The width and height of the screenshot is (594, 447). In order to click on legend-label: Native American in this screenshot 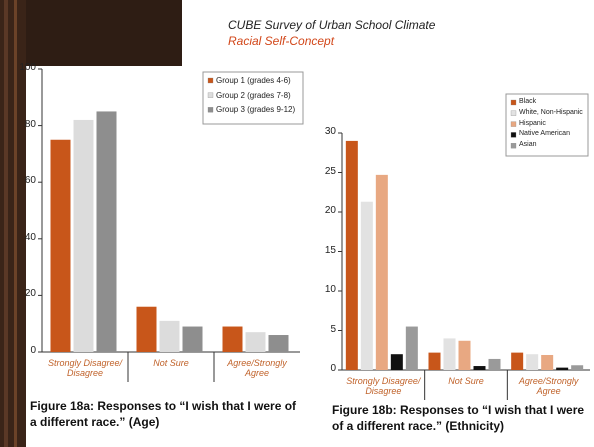, I will do `click(544, 134)`.